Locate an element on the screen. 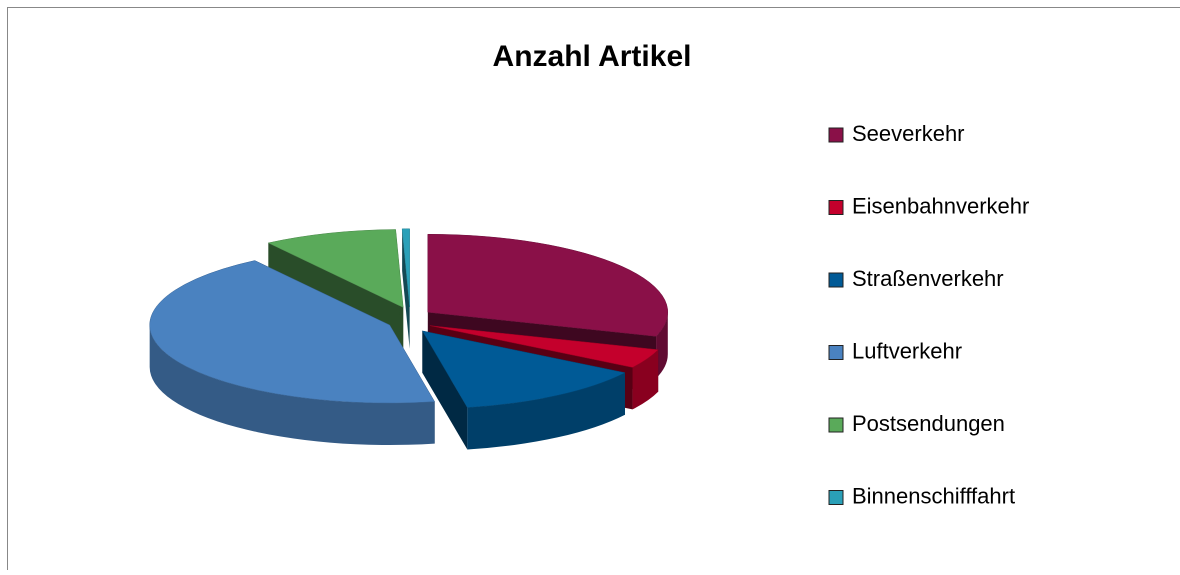 Image resolution: width=1180 pixels, height=575 pixels. legend-label: Binnenschifffahrt is located at coordinates (933, 495).